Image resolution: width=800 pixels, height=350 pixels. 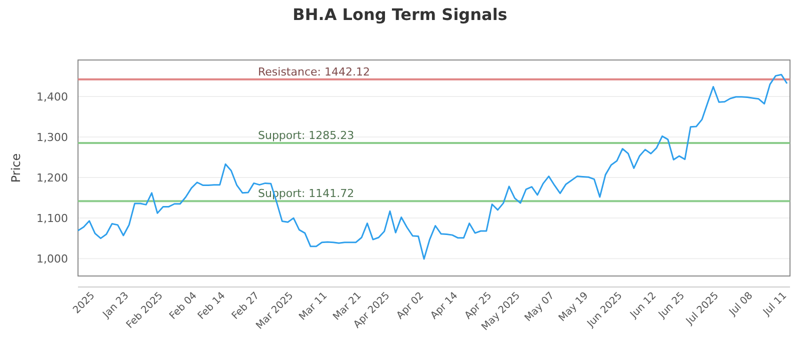 I want to click on x-tick-label: Jul 11, so click(x=775, y=304).